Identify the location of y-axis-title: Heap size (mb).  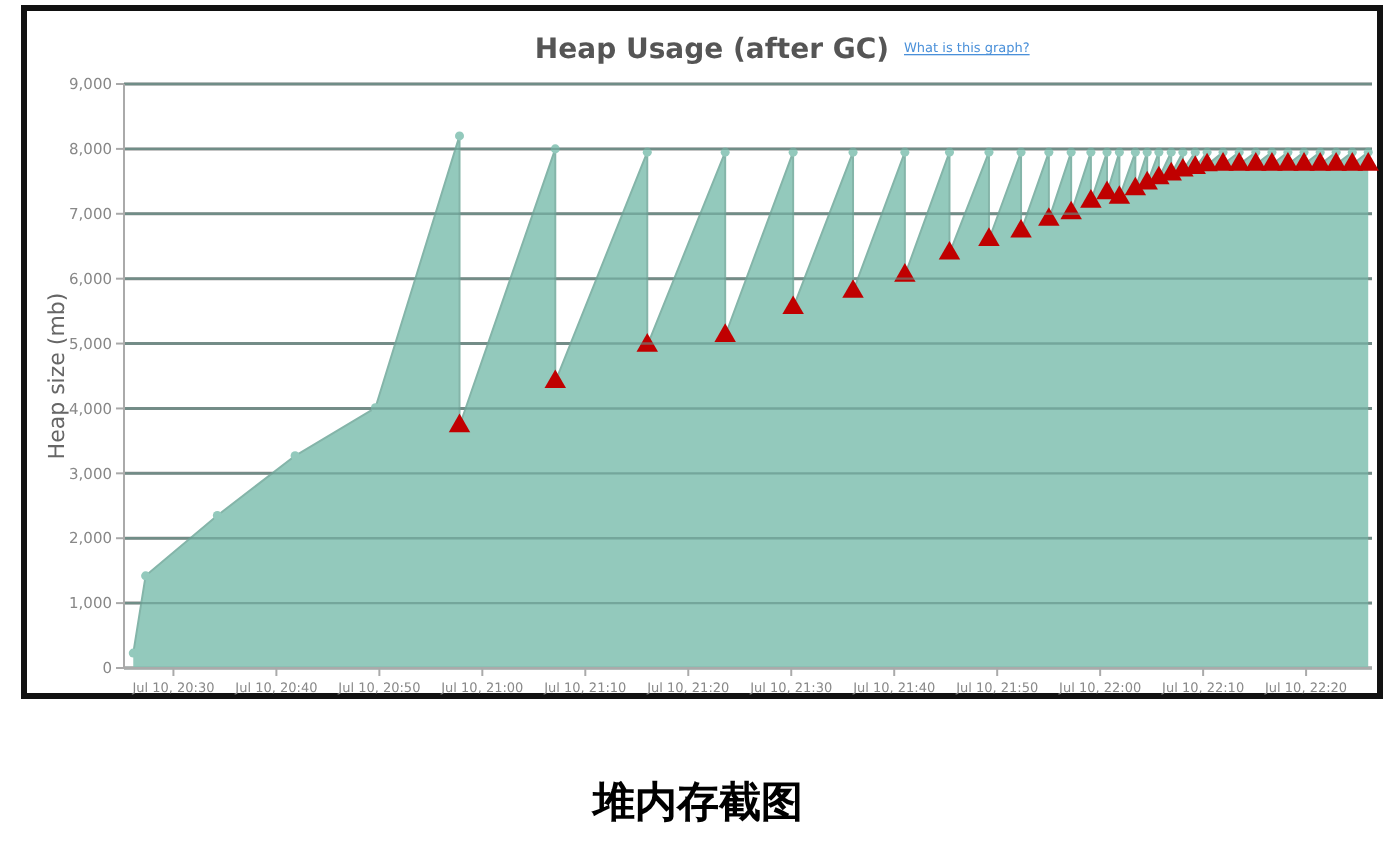
(57, 376).